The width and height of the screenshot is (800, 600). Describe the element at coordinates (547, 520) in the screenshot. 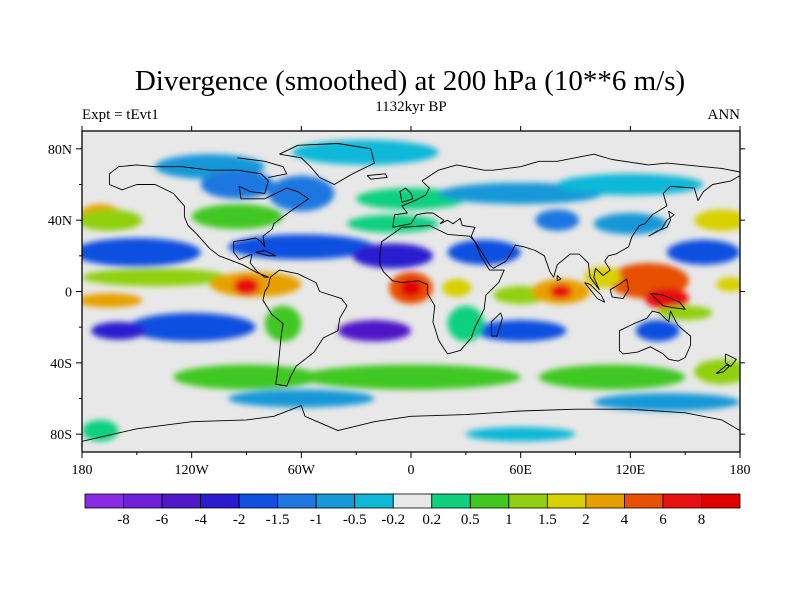

I see `colorbar-label-11: 1.5` at that location.